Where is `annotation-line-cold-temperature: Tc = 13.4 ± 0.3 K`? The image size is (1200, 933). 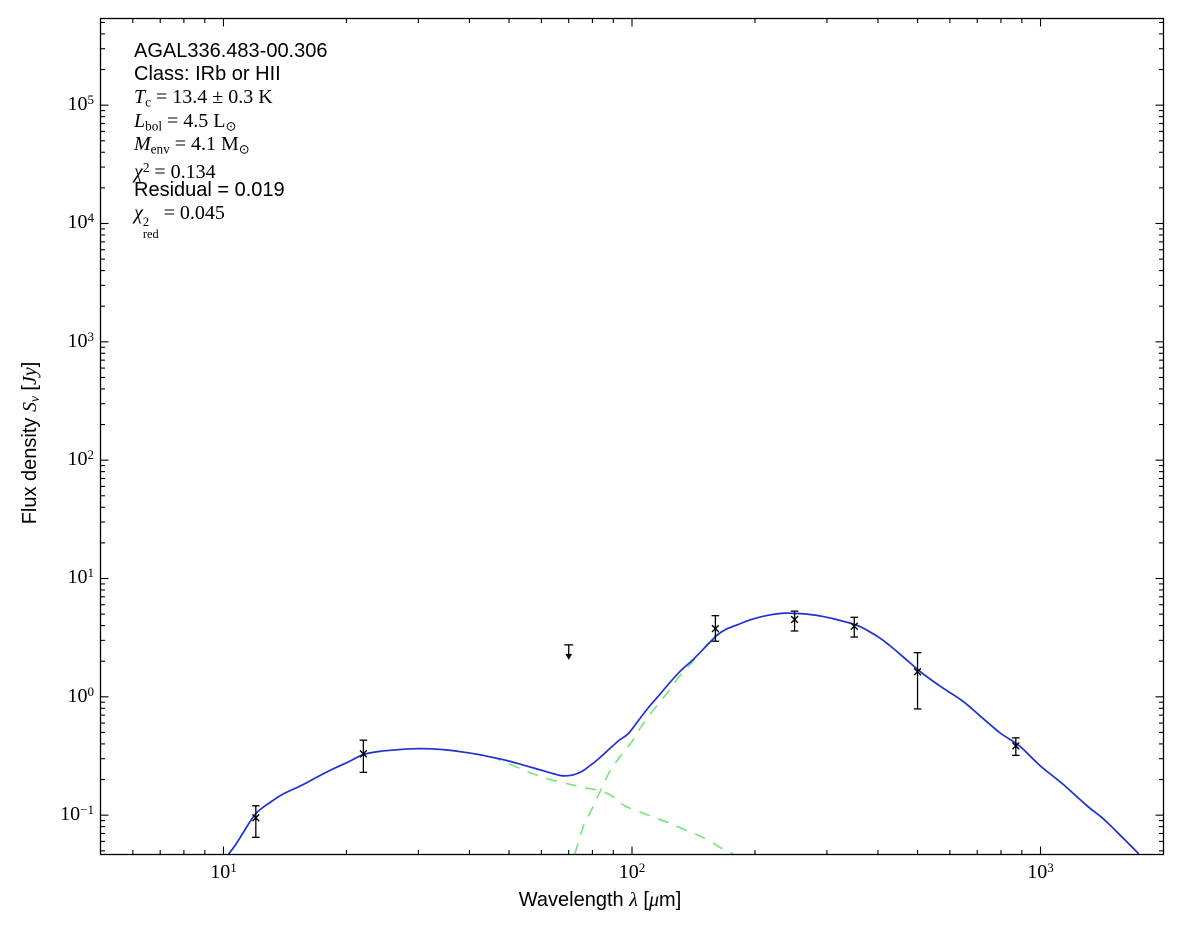
annotation-line-cold-temperature: Tc = 13.4 ± 0.3 K is located at coordinates (203, 98).